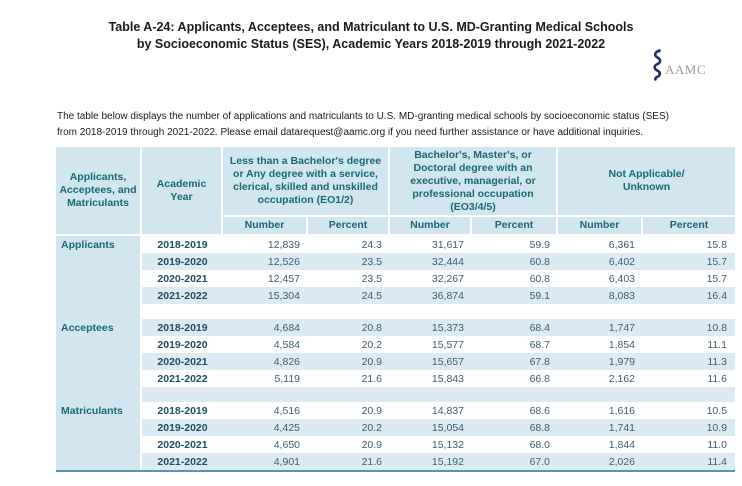  Describe the element at coordinates (265, 444) in the screenshot. I see `value-cell: 4,650` at that location.